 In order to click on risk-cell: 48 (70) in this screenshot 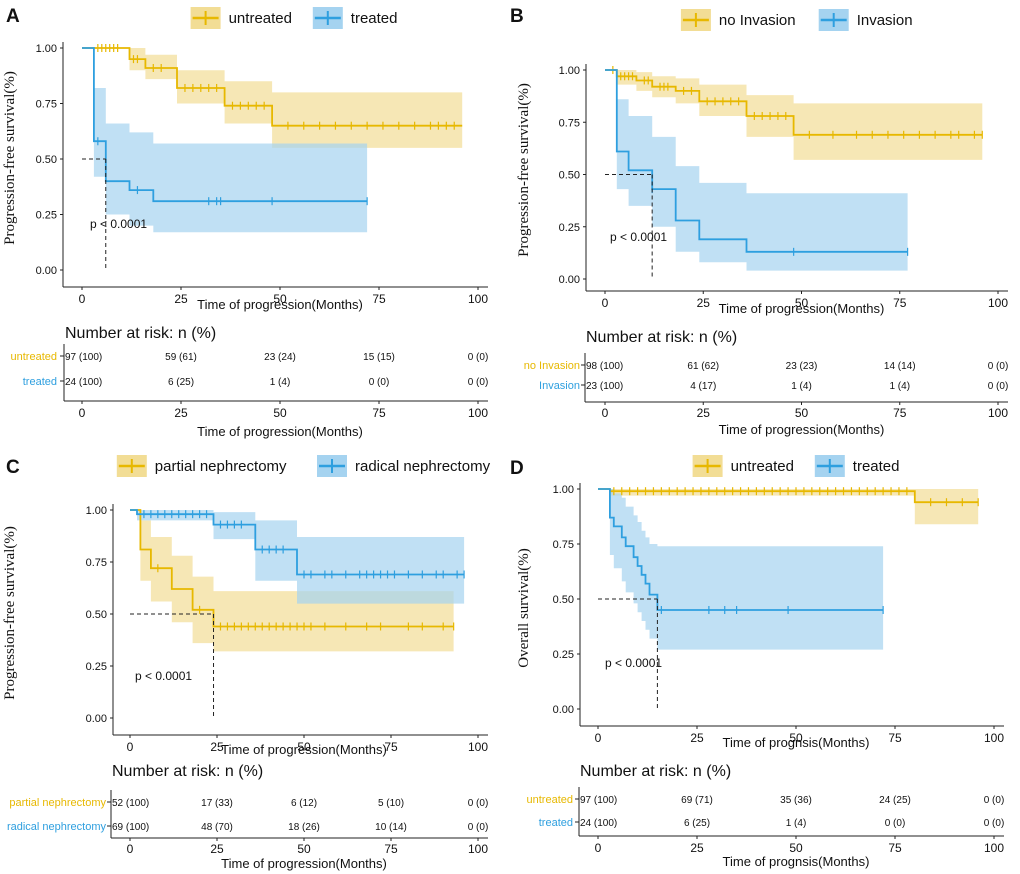, I will do `click(217, 827)`.